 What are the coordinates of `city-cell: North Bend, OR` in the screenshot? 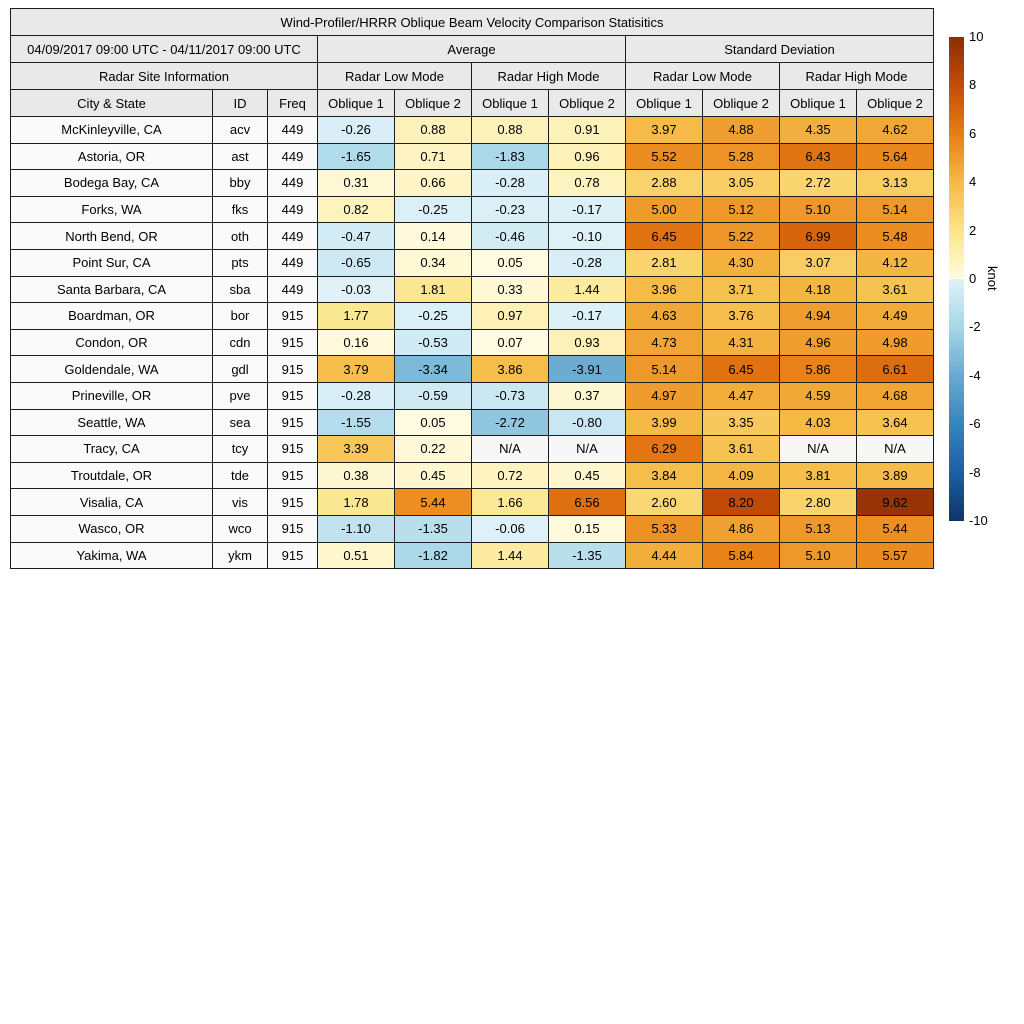 It's located at (111, 236).